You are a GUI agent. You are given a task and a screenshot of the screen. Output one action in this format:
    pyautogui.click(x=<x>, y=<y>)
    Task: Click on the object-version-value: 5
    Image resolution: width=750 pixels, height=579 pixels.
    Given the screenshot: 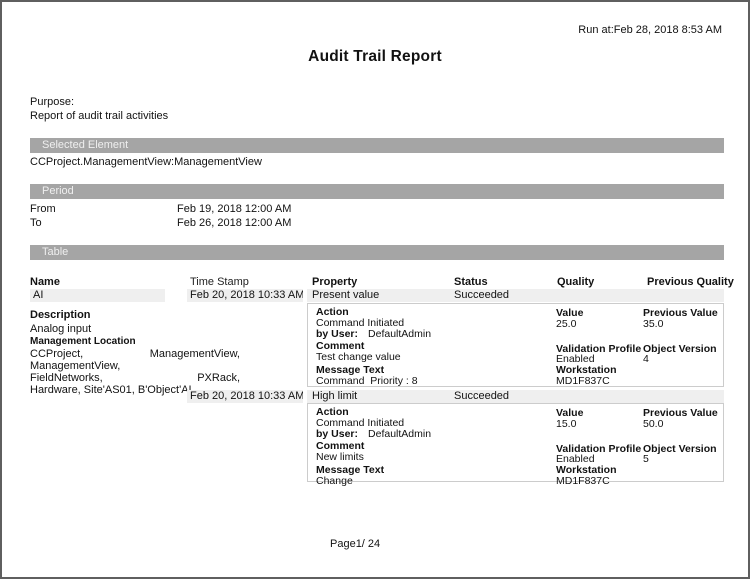 What is the action you would take?
    pyautogui.click(x=646, y=459)
    